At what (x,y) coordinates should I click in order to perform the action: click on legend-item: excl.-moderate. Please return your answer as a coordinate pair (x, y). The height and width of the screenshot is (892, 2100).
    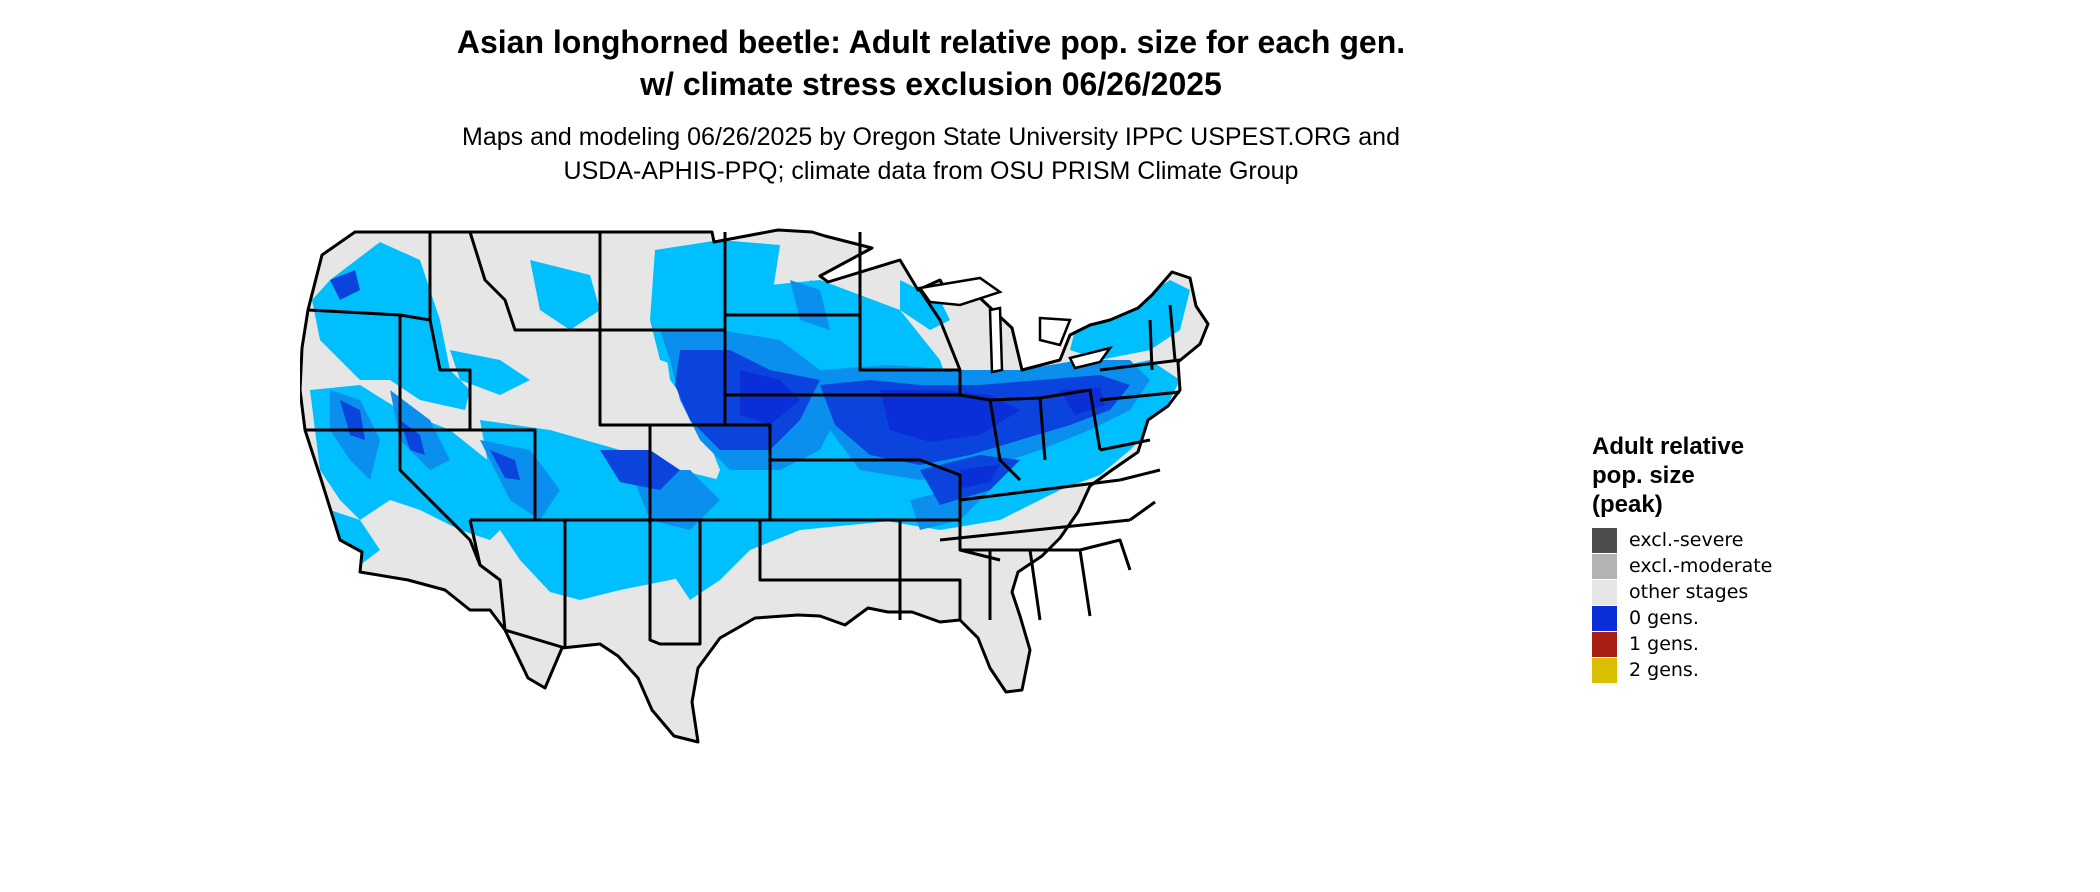
    Looking at the image, I should click on (1722, 566).